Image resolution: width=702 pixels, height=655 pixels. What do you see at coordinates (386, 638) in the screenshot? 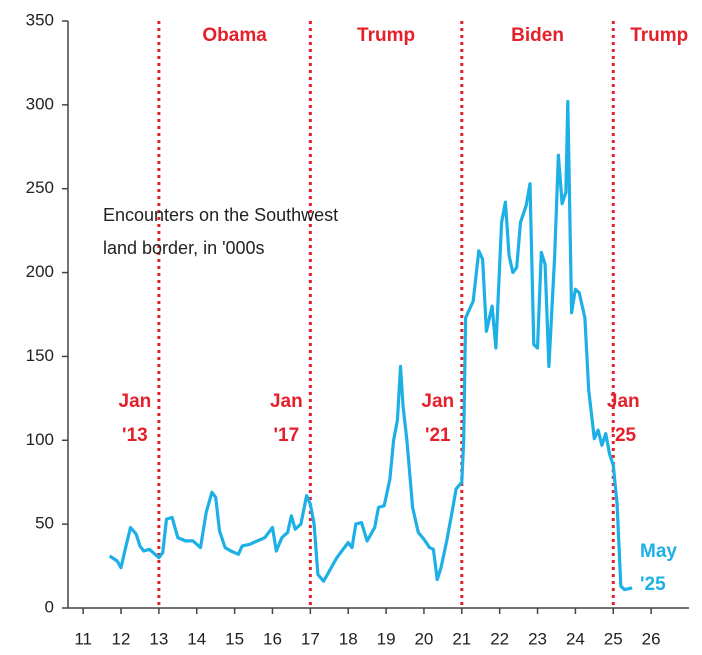
I see `x-tick-label: 19` at bounding box center [386, 638].